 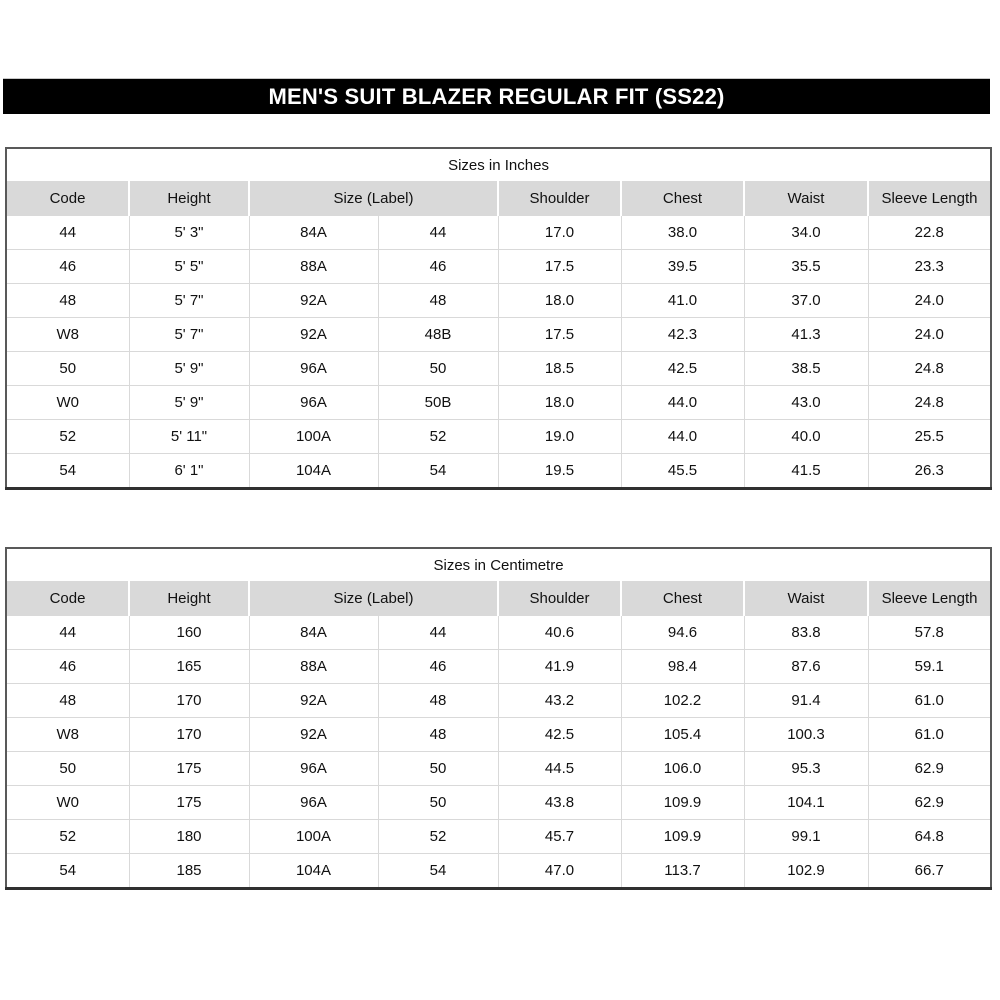 I want to click on table-cell: 5' 3", so click(x=189, y=232).